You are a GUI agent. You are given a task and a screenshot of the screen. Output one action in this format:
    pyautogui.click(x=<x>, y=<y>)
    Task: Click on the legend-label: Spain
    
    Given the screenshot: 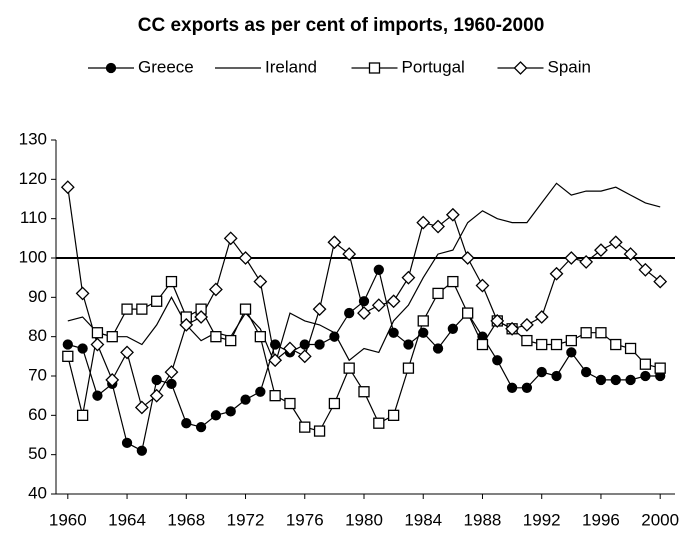 What is the action you would take?
    pyautogui.click(x=569, y=66)
    